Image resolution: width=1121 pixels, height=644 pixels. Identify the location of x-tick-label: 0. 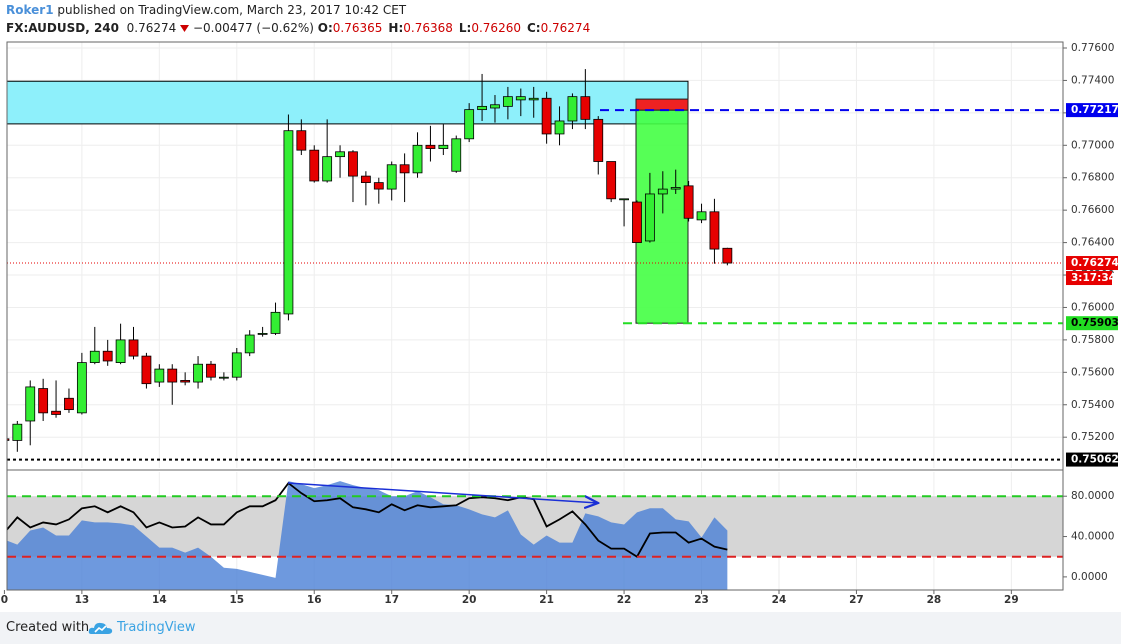
(4, 600).